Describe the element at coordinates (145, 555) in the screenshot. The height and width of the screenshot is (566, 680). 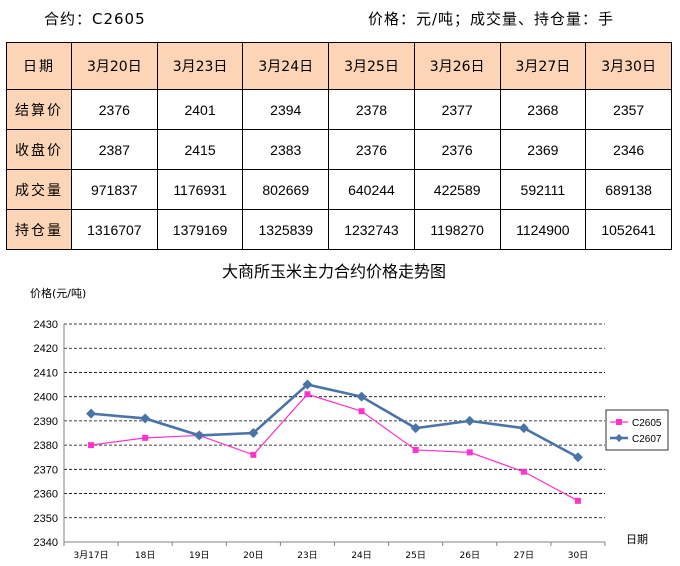
I see `x-tick-label: 18日` at that location.